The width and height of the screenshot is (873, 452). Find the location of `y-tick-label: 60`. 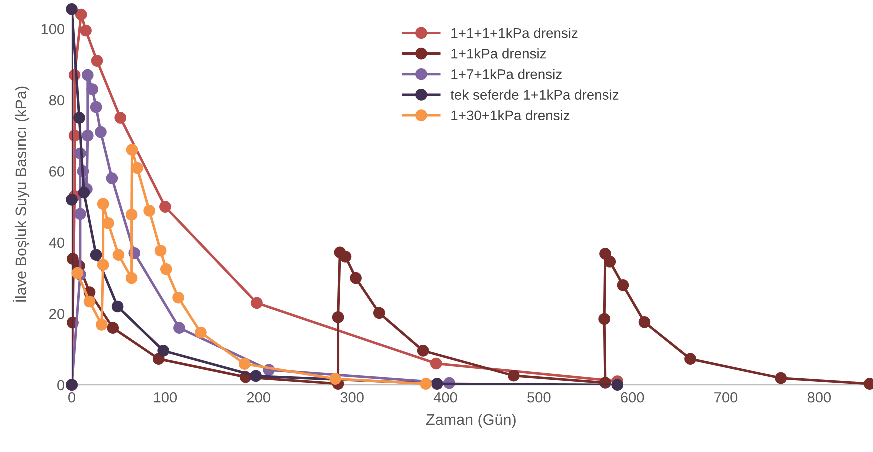

y-tick-label: 60 is located at coordinates (57, 171).